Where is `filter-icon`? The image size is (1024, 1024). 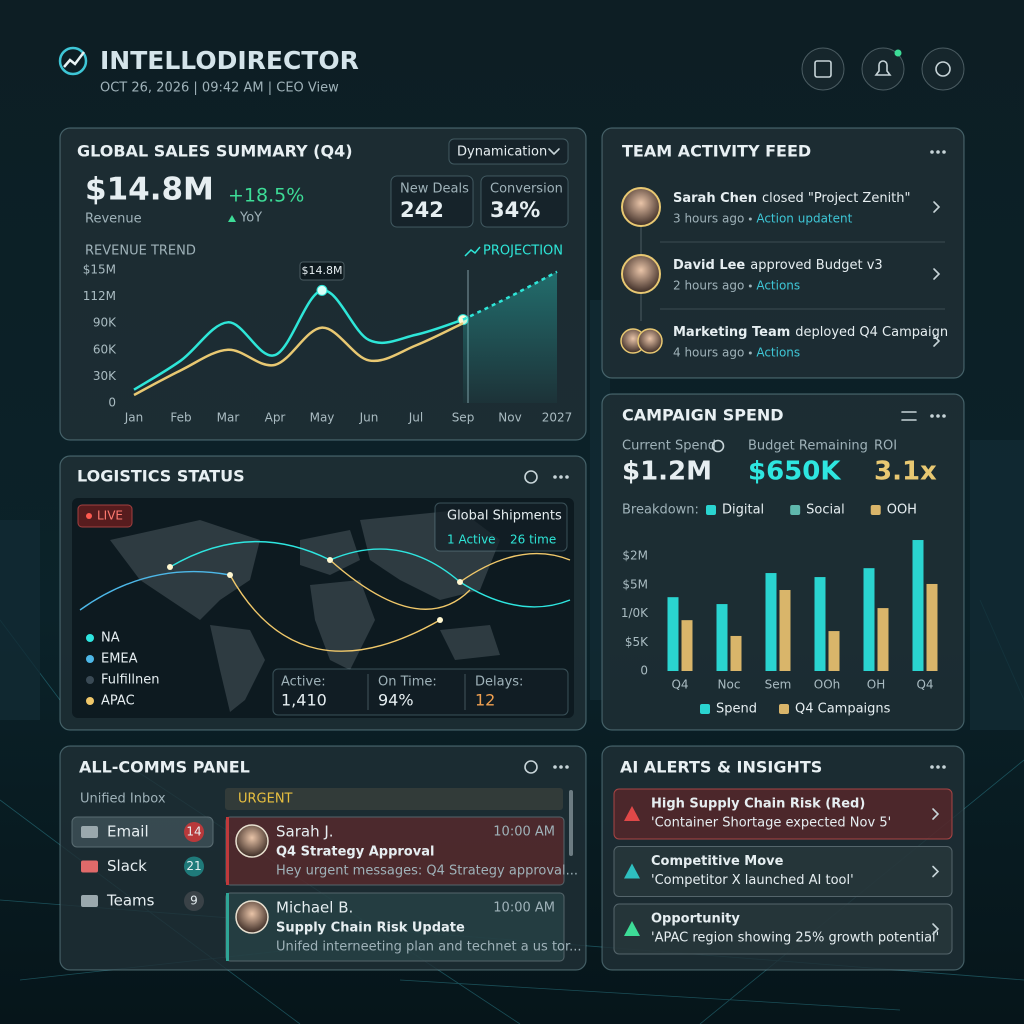 filter-icon is located at coordinates (909, 416).